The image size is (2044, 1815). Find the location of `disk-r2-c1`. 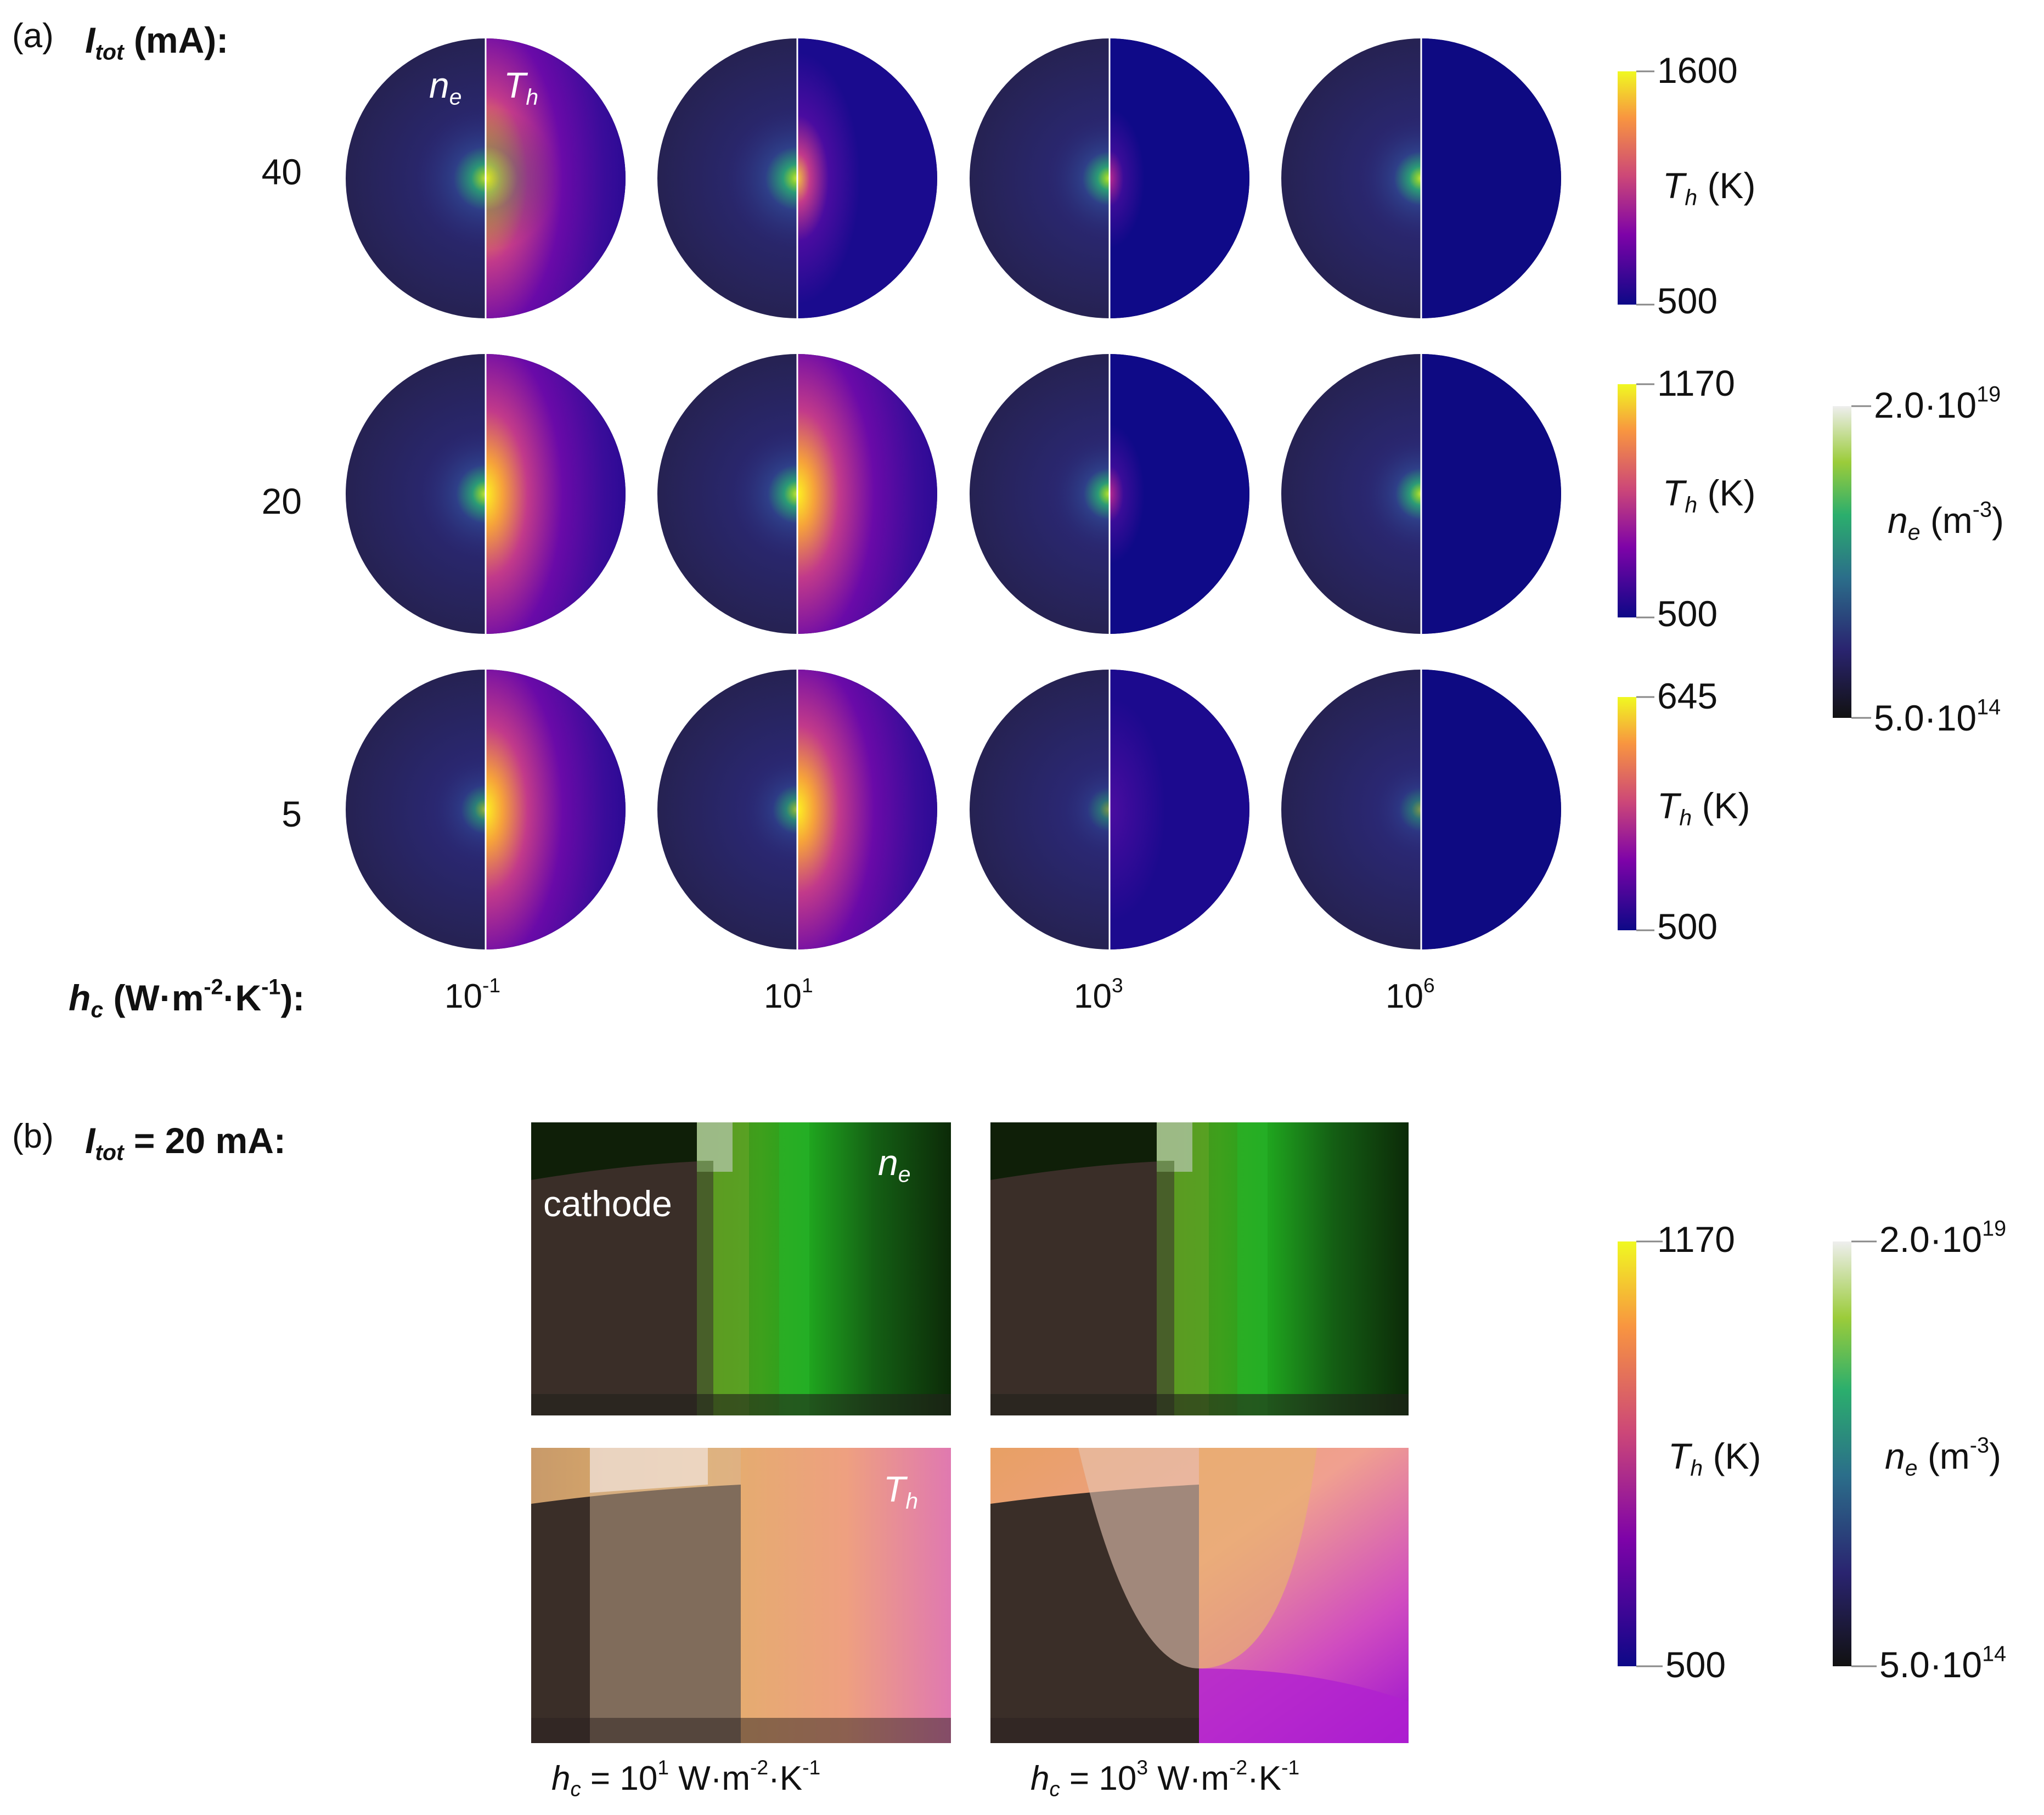

disk-r2-c1 is located at coordinates (486, 494).